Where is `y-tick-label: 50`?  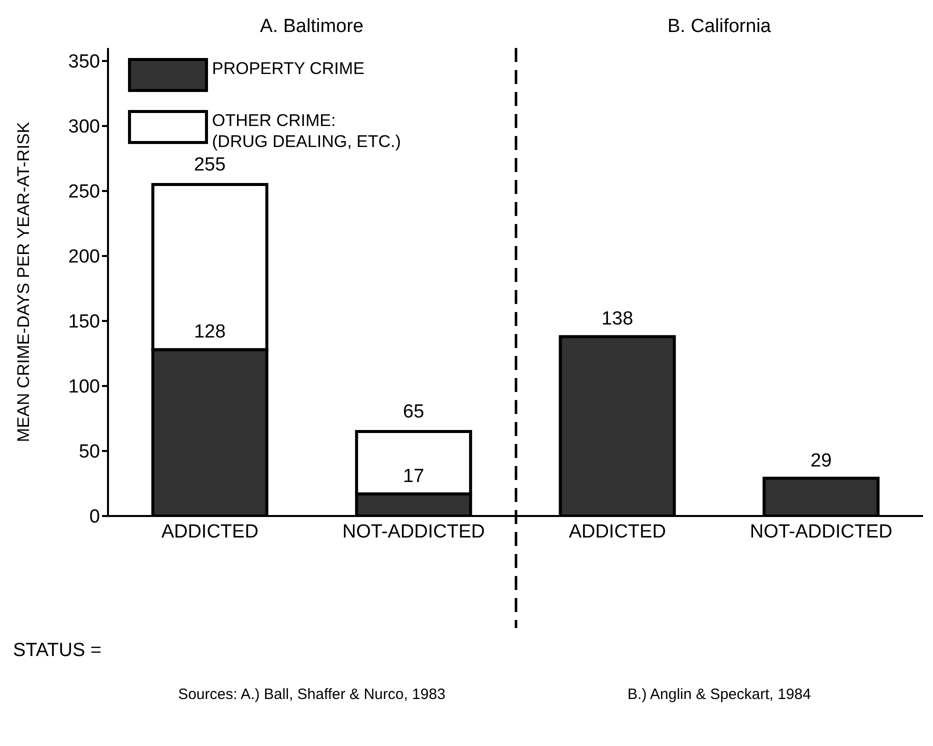
y-tick-label: 50 is located at coordinates (89, 452).